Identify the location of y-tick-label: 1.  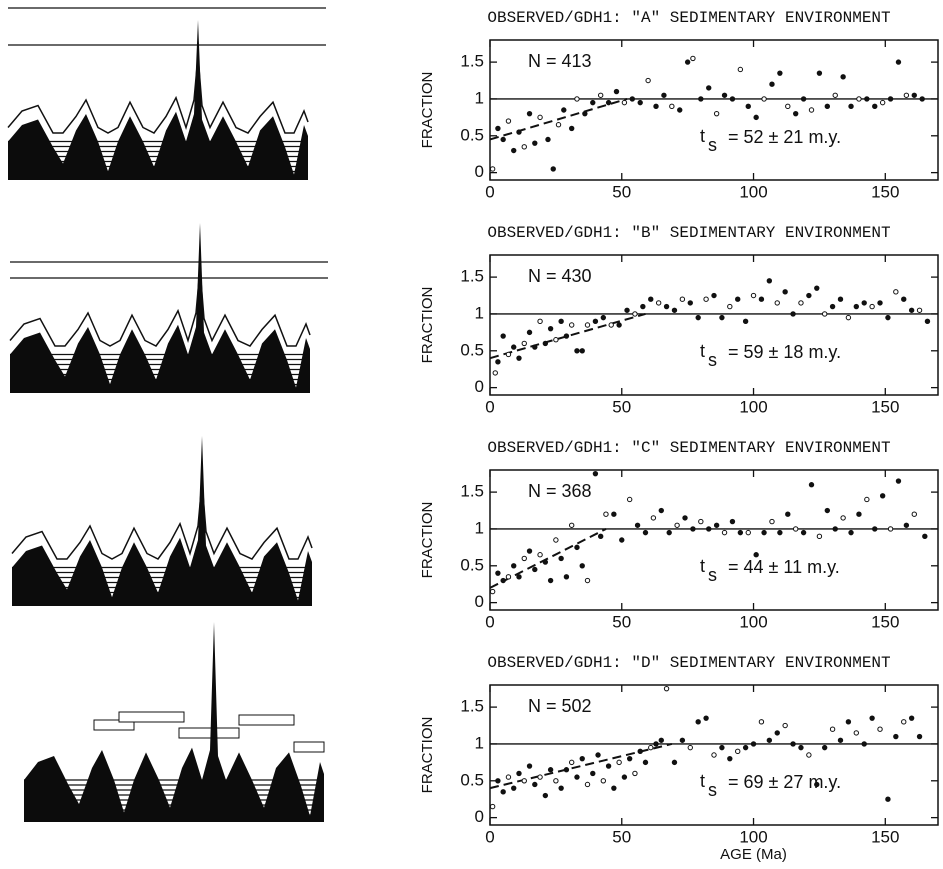
(479, 742).